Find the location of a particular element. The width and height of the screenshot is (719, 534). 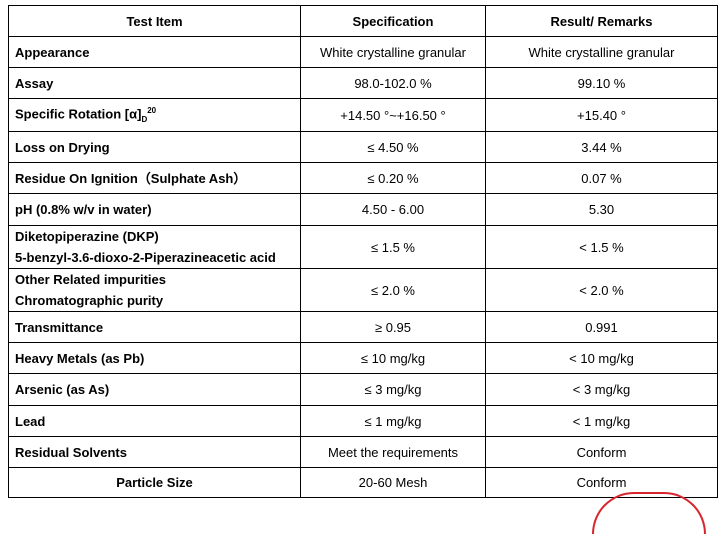

result-cell: < 1 mg/kg is located at coordinates (601, 421).